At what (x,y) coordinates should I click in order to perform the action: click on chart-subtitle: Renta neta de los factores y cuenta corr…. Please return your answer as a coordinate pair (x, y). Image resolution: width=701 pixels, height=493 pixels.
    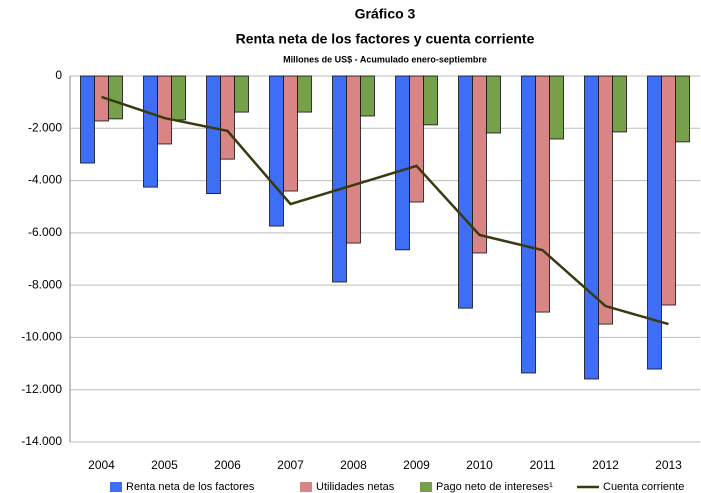
    Looking at the image, I should click on (385, 39).